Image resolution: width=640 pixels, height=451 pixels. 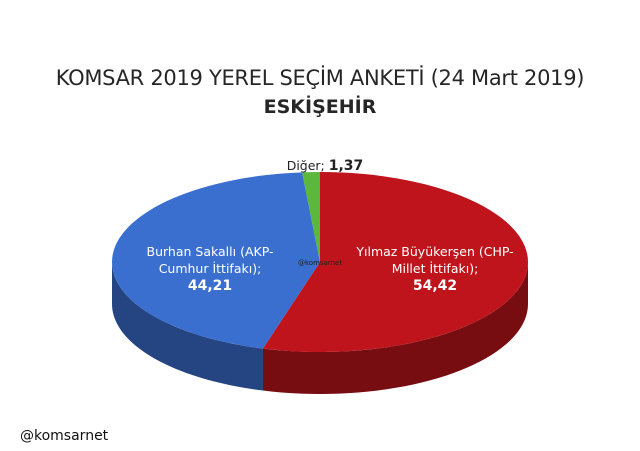 What do you see at coordinates (305, 165) in the screenshot?
I see `category-label: Diğer;` at bounding box center [305, 165].